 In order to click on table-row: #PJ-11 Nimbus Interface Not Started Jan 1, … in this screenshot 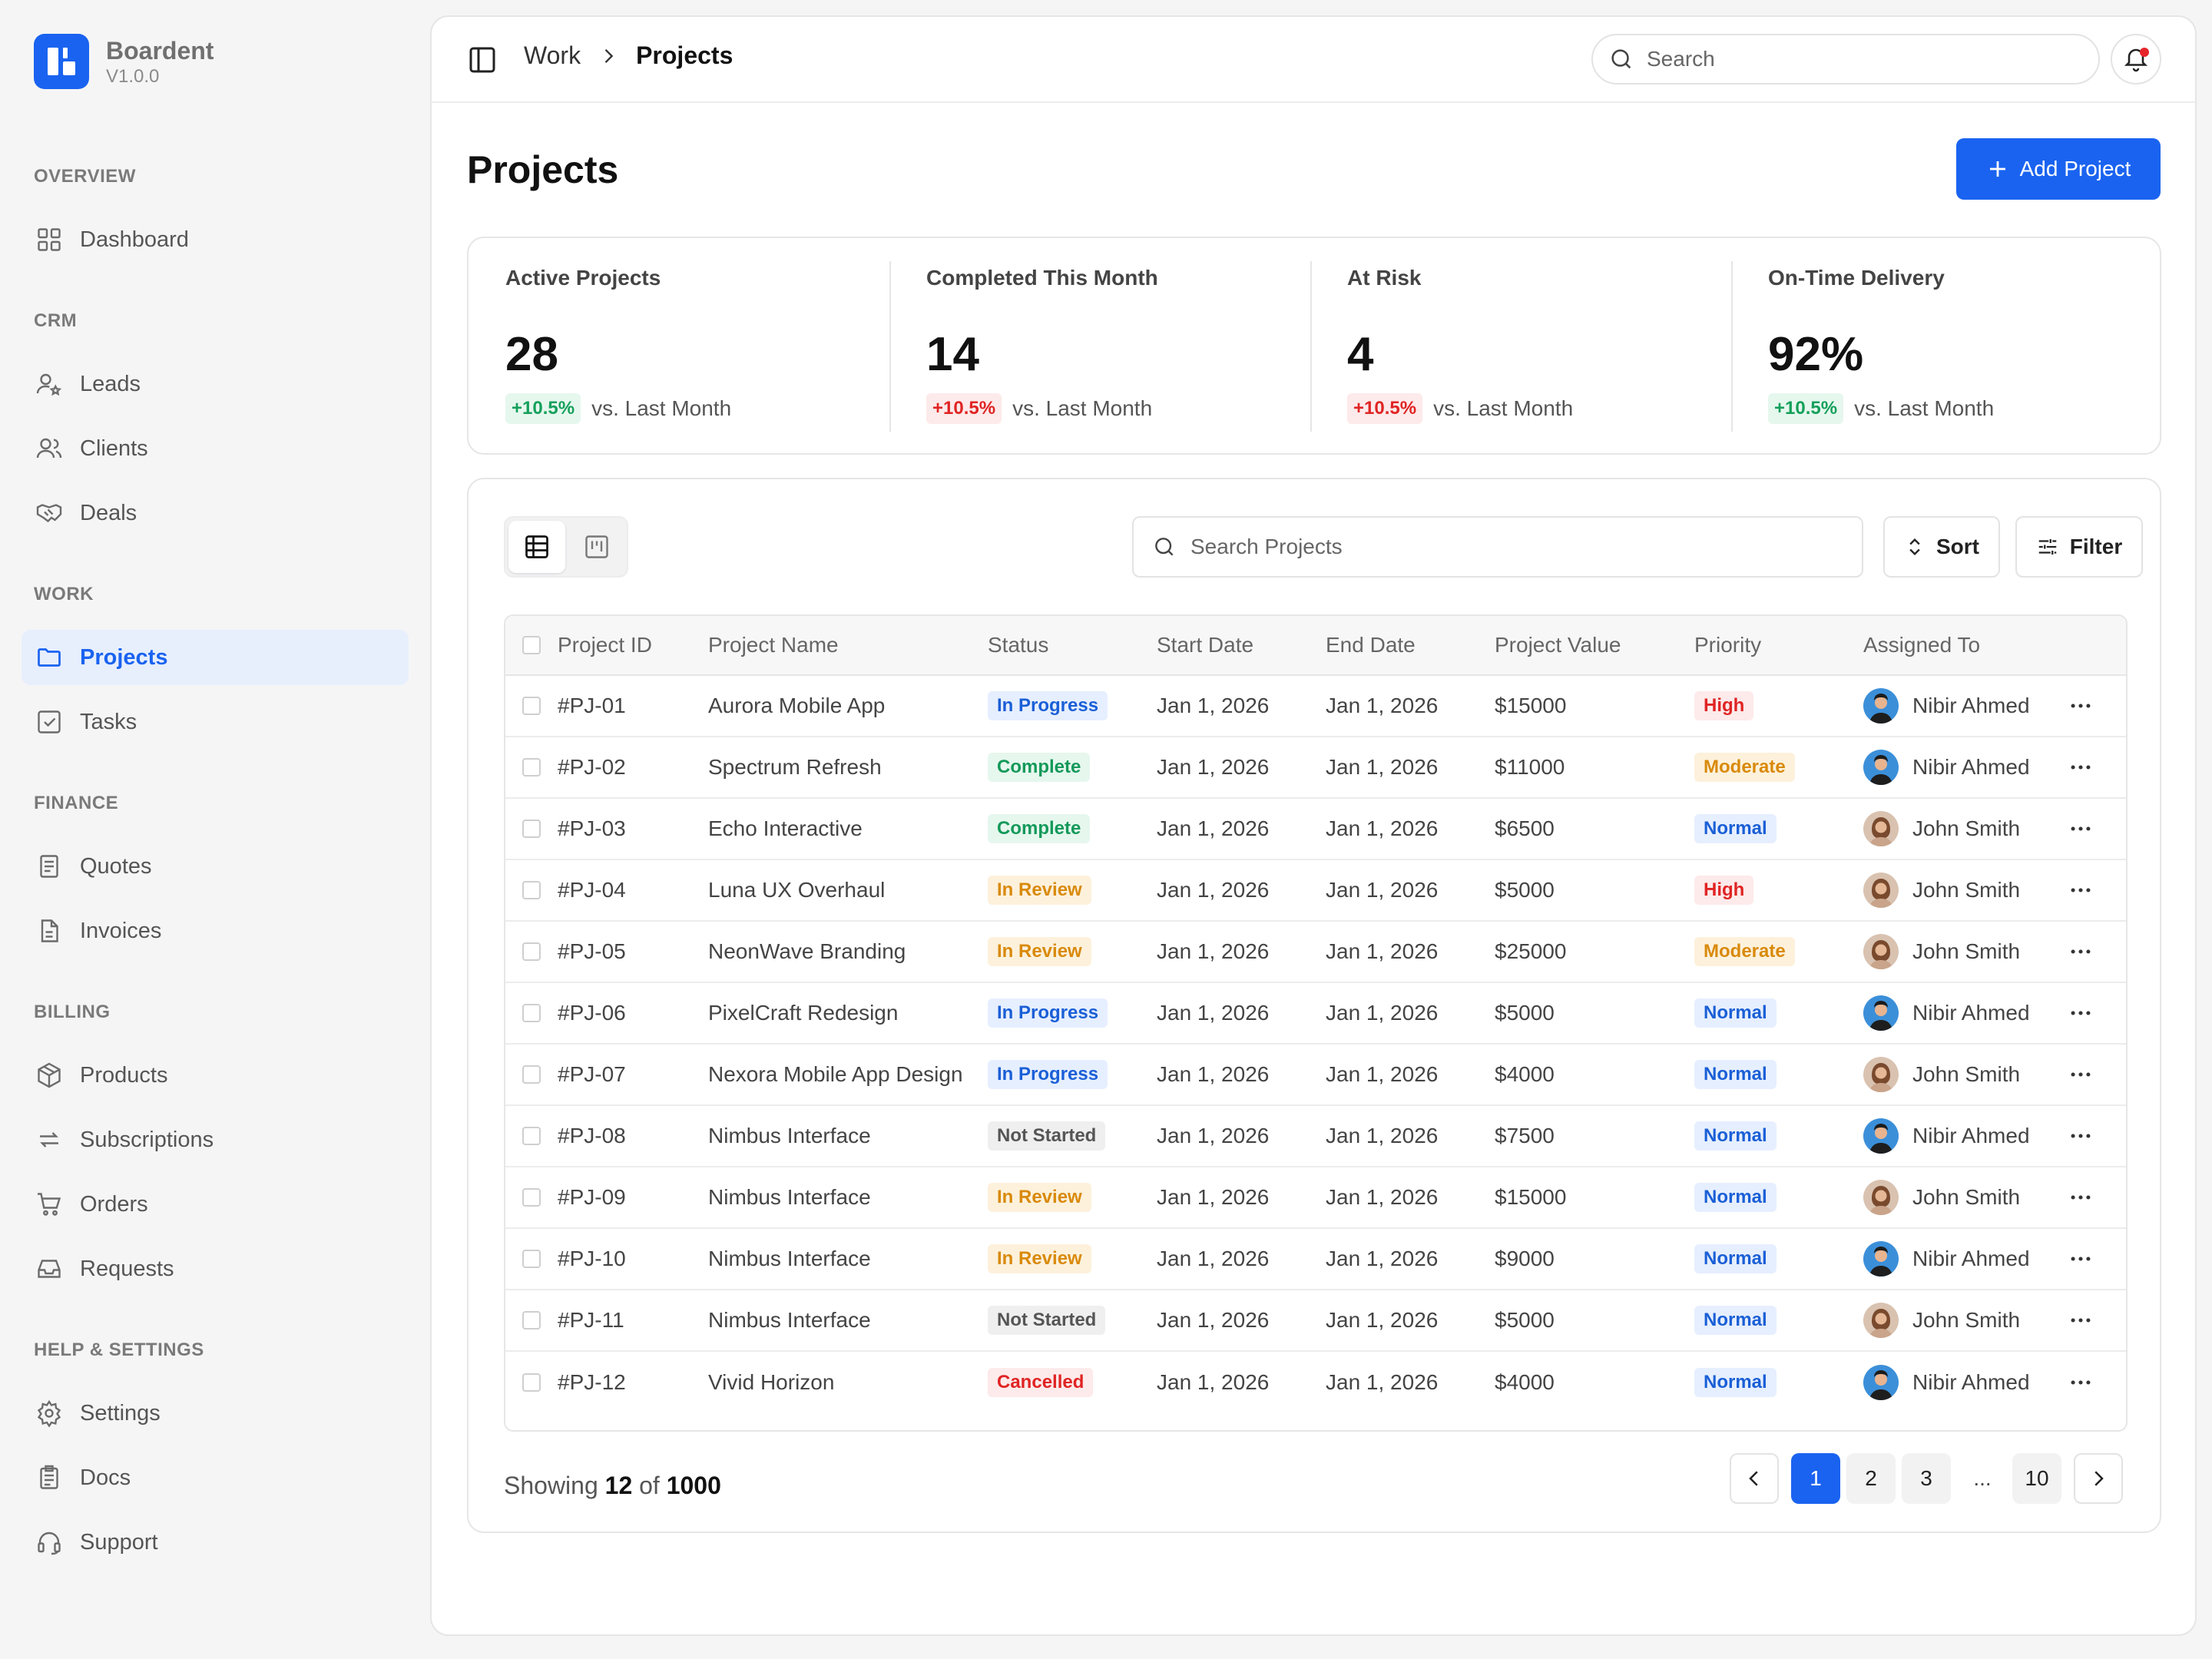, I will do `click(1315, 1321)`.